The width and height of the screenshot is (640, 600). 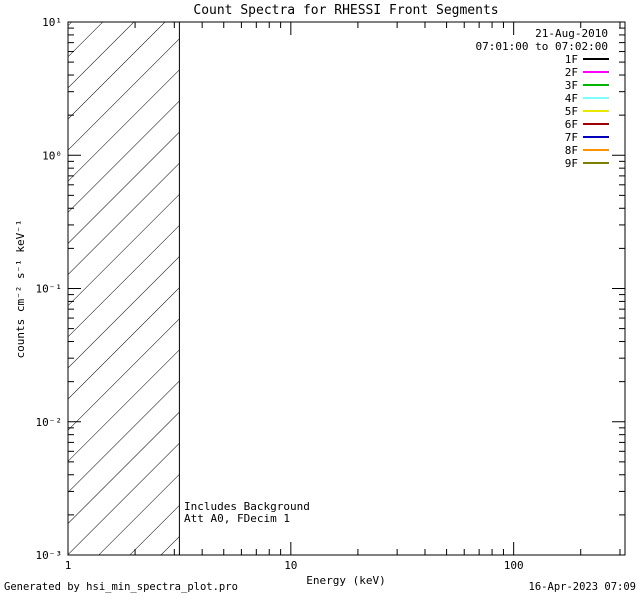 I want to click on y-tick-label: 10¹, so click(x=52, y=22).